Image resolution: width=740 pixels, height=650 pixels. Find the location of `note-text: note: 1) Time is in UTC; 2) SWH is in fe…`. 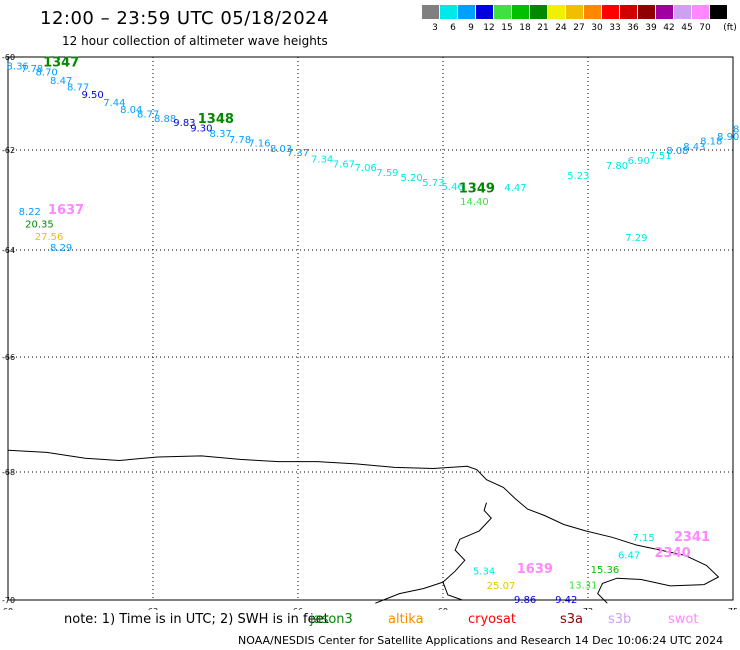

note-text: note: 1) Time is in UTC; 2) SWH is in fe… is located at coordinates (196, 619).